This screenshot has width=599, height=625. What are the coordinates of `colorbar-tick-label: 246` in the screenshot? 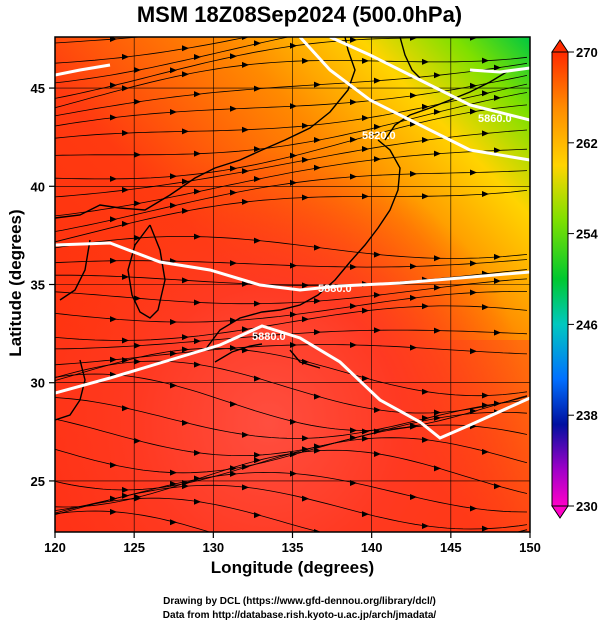 It's located at (587, 324).